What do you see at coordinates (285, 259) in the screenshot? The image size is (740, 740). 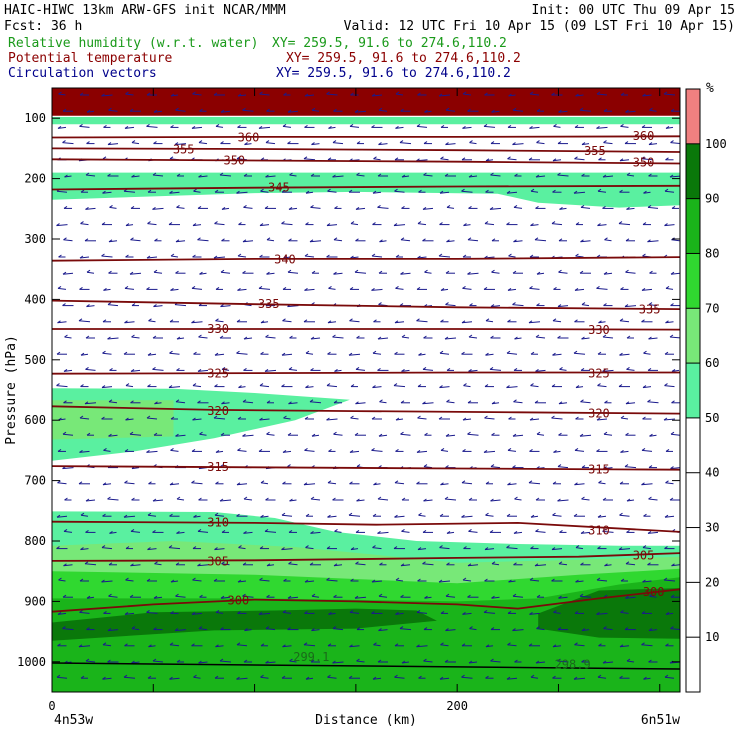 I see `theta-label-340-0: 340` at bounding box center [285, 259].